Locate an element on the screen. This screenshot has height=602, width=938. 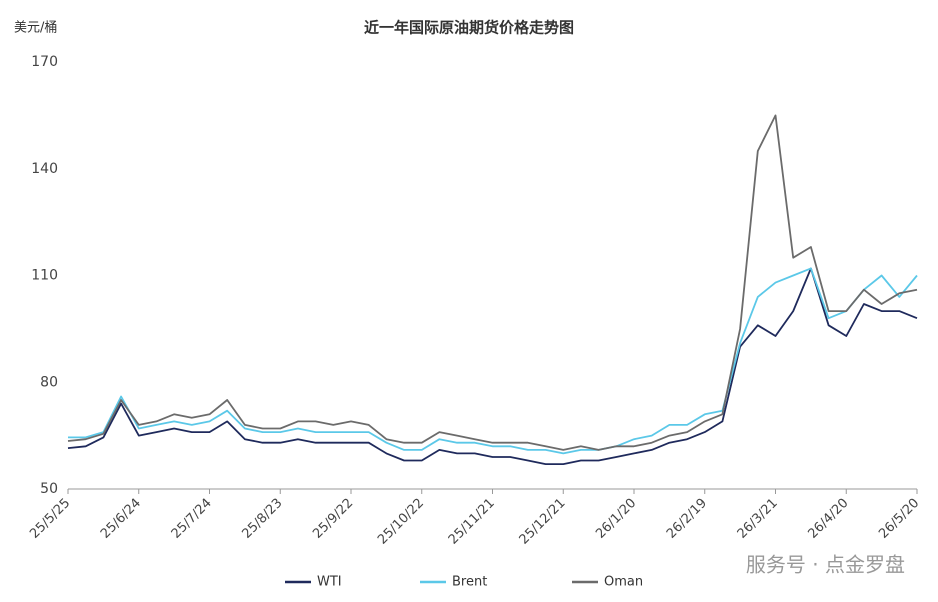
y-tick-label: 170 is located at coordinates (44, 62).